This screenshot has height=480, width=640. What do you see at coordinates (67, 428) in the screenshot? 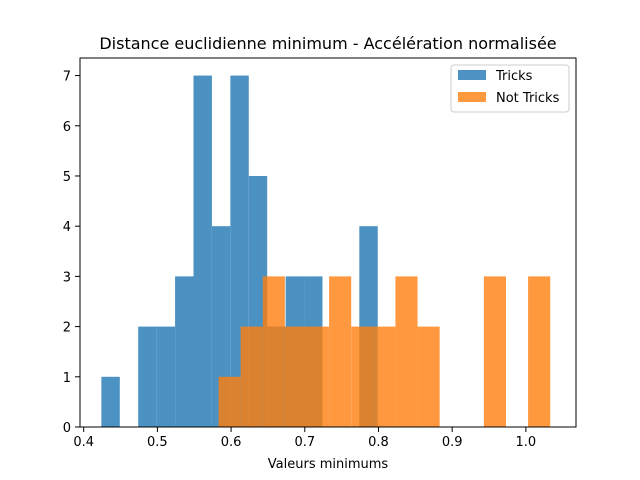
I see `y-tick-label: 0` at bounding box center [67, 428].